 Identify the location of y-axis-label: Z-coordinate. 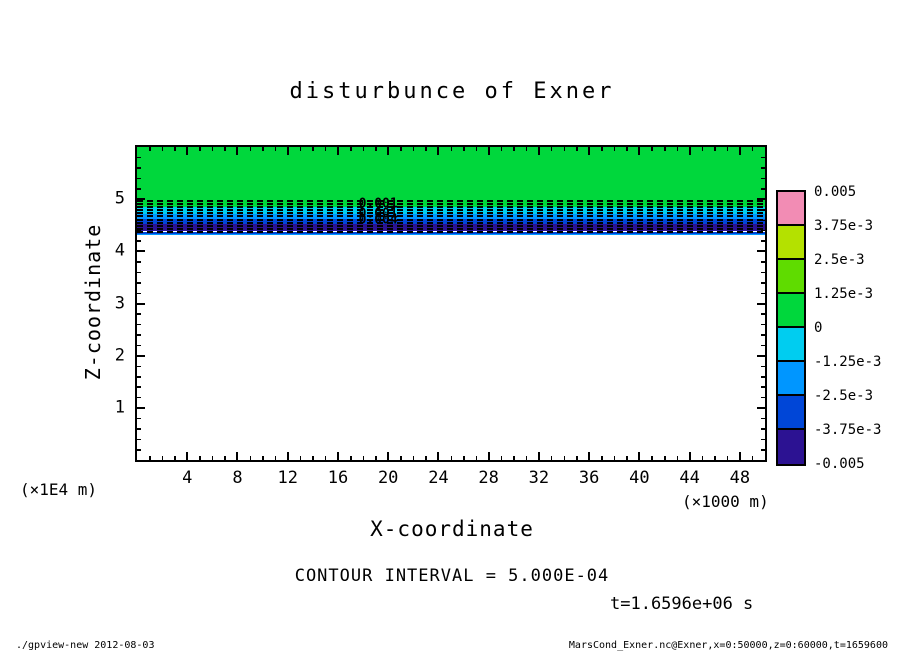
(93, 302).